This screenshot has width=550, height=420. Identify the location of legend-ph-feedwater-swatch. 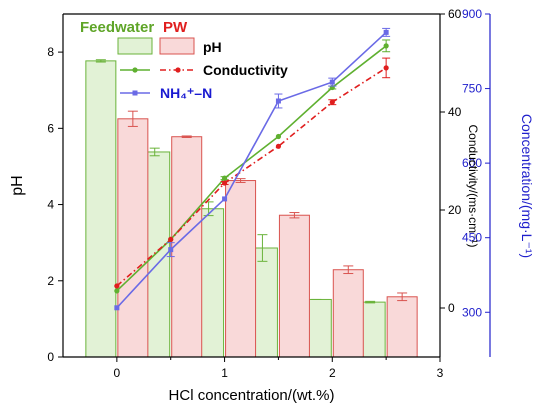
(135, 46).